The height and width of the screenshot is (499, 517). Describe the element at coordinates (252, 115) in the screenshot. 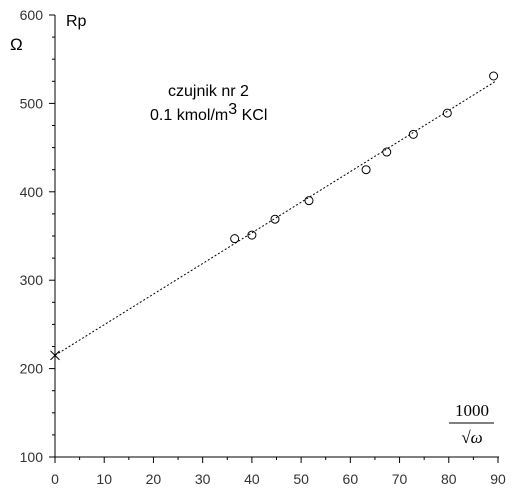

I see `annotation-line-2-suffix: KCl` at that location.